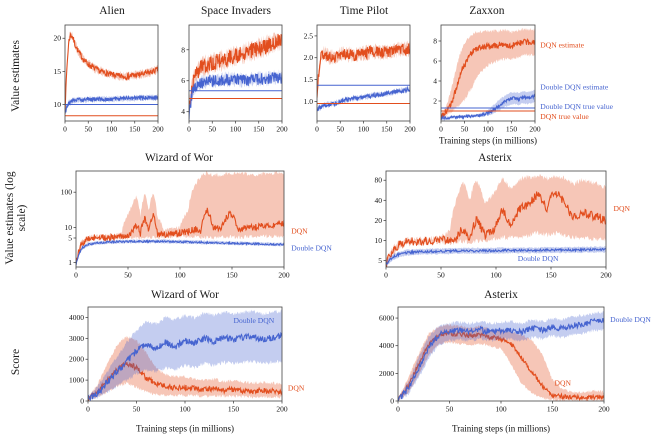  Describe the element at coordinates (574, 87) in the screenshot. I see `svg-text: Double DQN estimate` at that location.